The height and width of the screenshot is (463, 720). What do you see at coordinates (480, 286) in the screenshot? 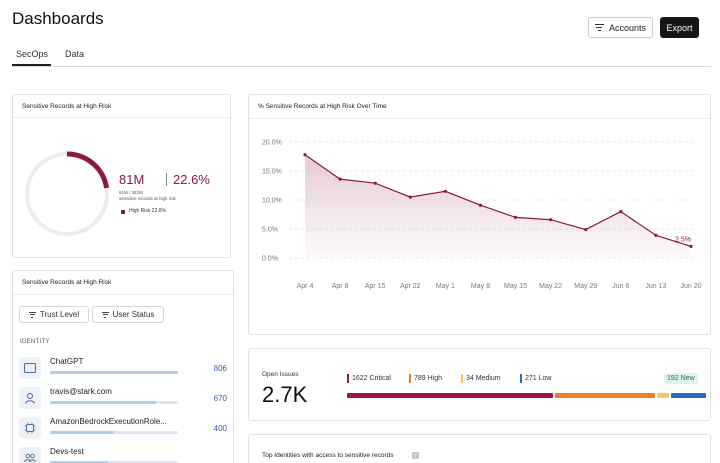
I see `x-tick-label: May 8` at bounding box center [480, 286].